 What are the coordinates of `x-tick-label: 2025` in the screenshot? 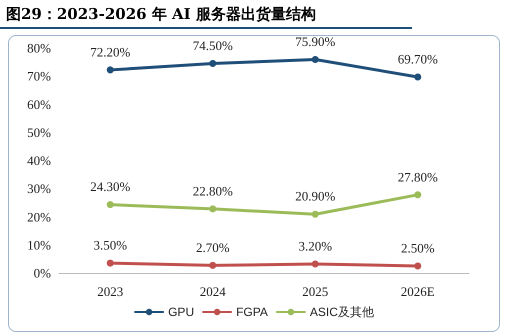 It's located at (315, 291).